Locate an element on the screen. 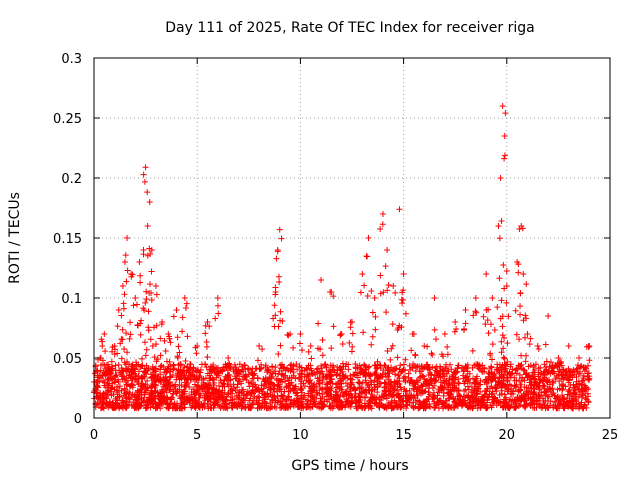 This screenshot has width=640, height=480. x-tick-label: 10 is located at coordinates (300, 435).